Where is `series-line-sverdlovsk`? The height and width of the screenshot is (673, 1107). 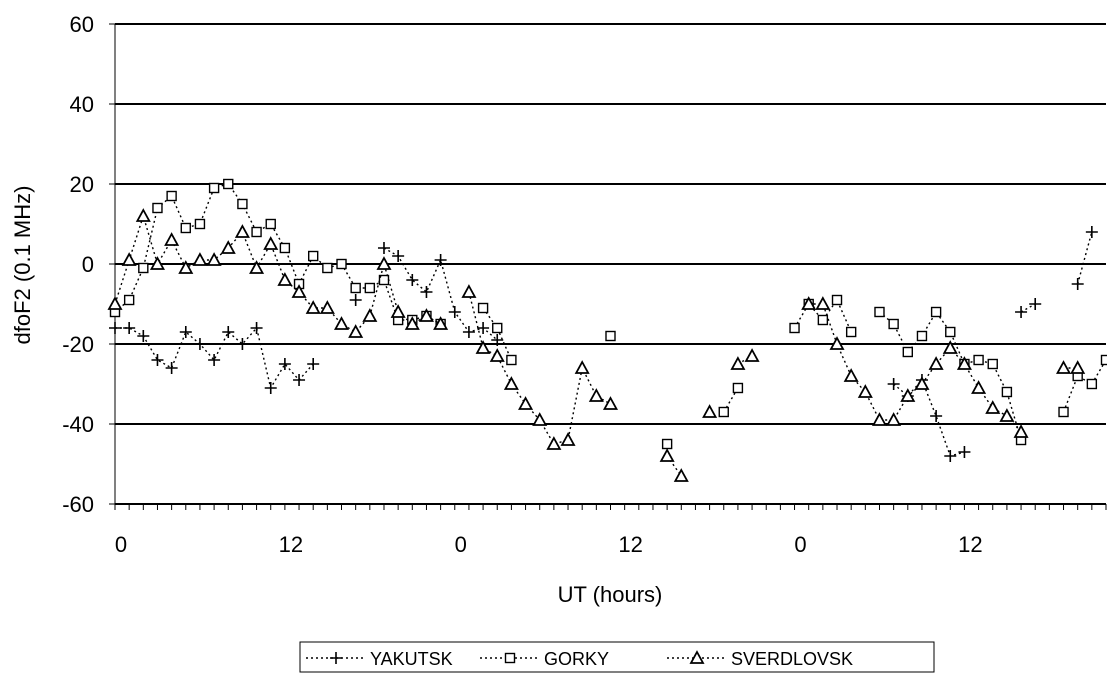
series-line-sverdlovsk is located at coordinates (277, 273).